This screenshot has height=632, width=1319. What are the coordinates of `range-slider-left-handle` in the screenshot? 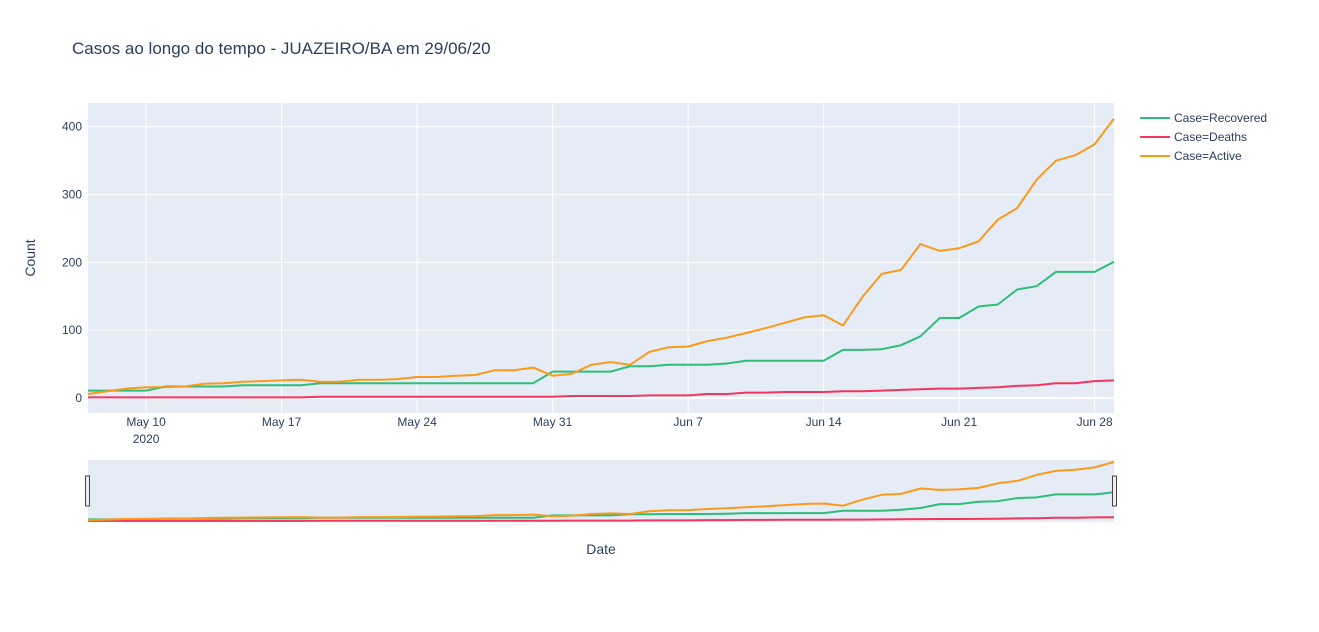 It's located at (87, 491).